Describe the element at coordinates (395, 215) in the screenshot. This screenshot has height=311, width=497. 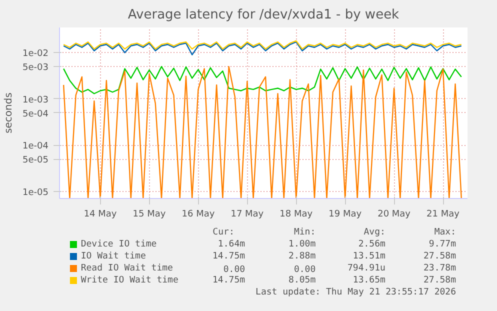
I see `x-tick-label: 20 May` at that location.